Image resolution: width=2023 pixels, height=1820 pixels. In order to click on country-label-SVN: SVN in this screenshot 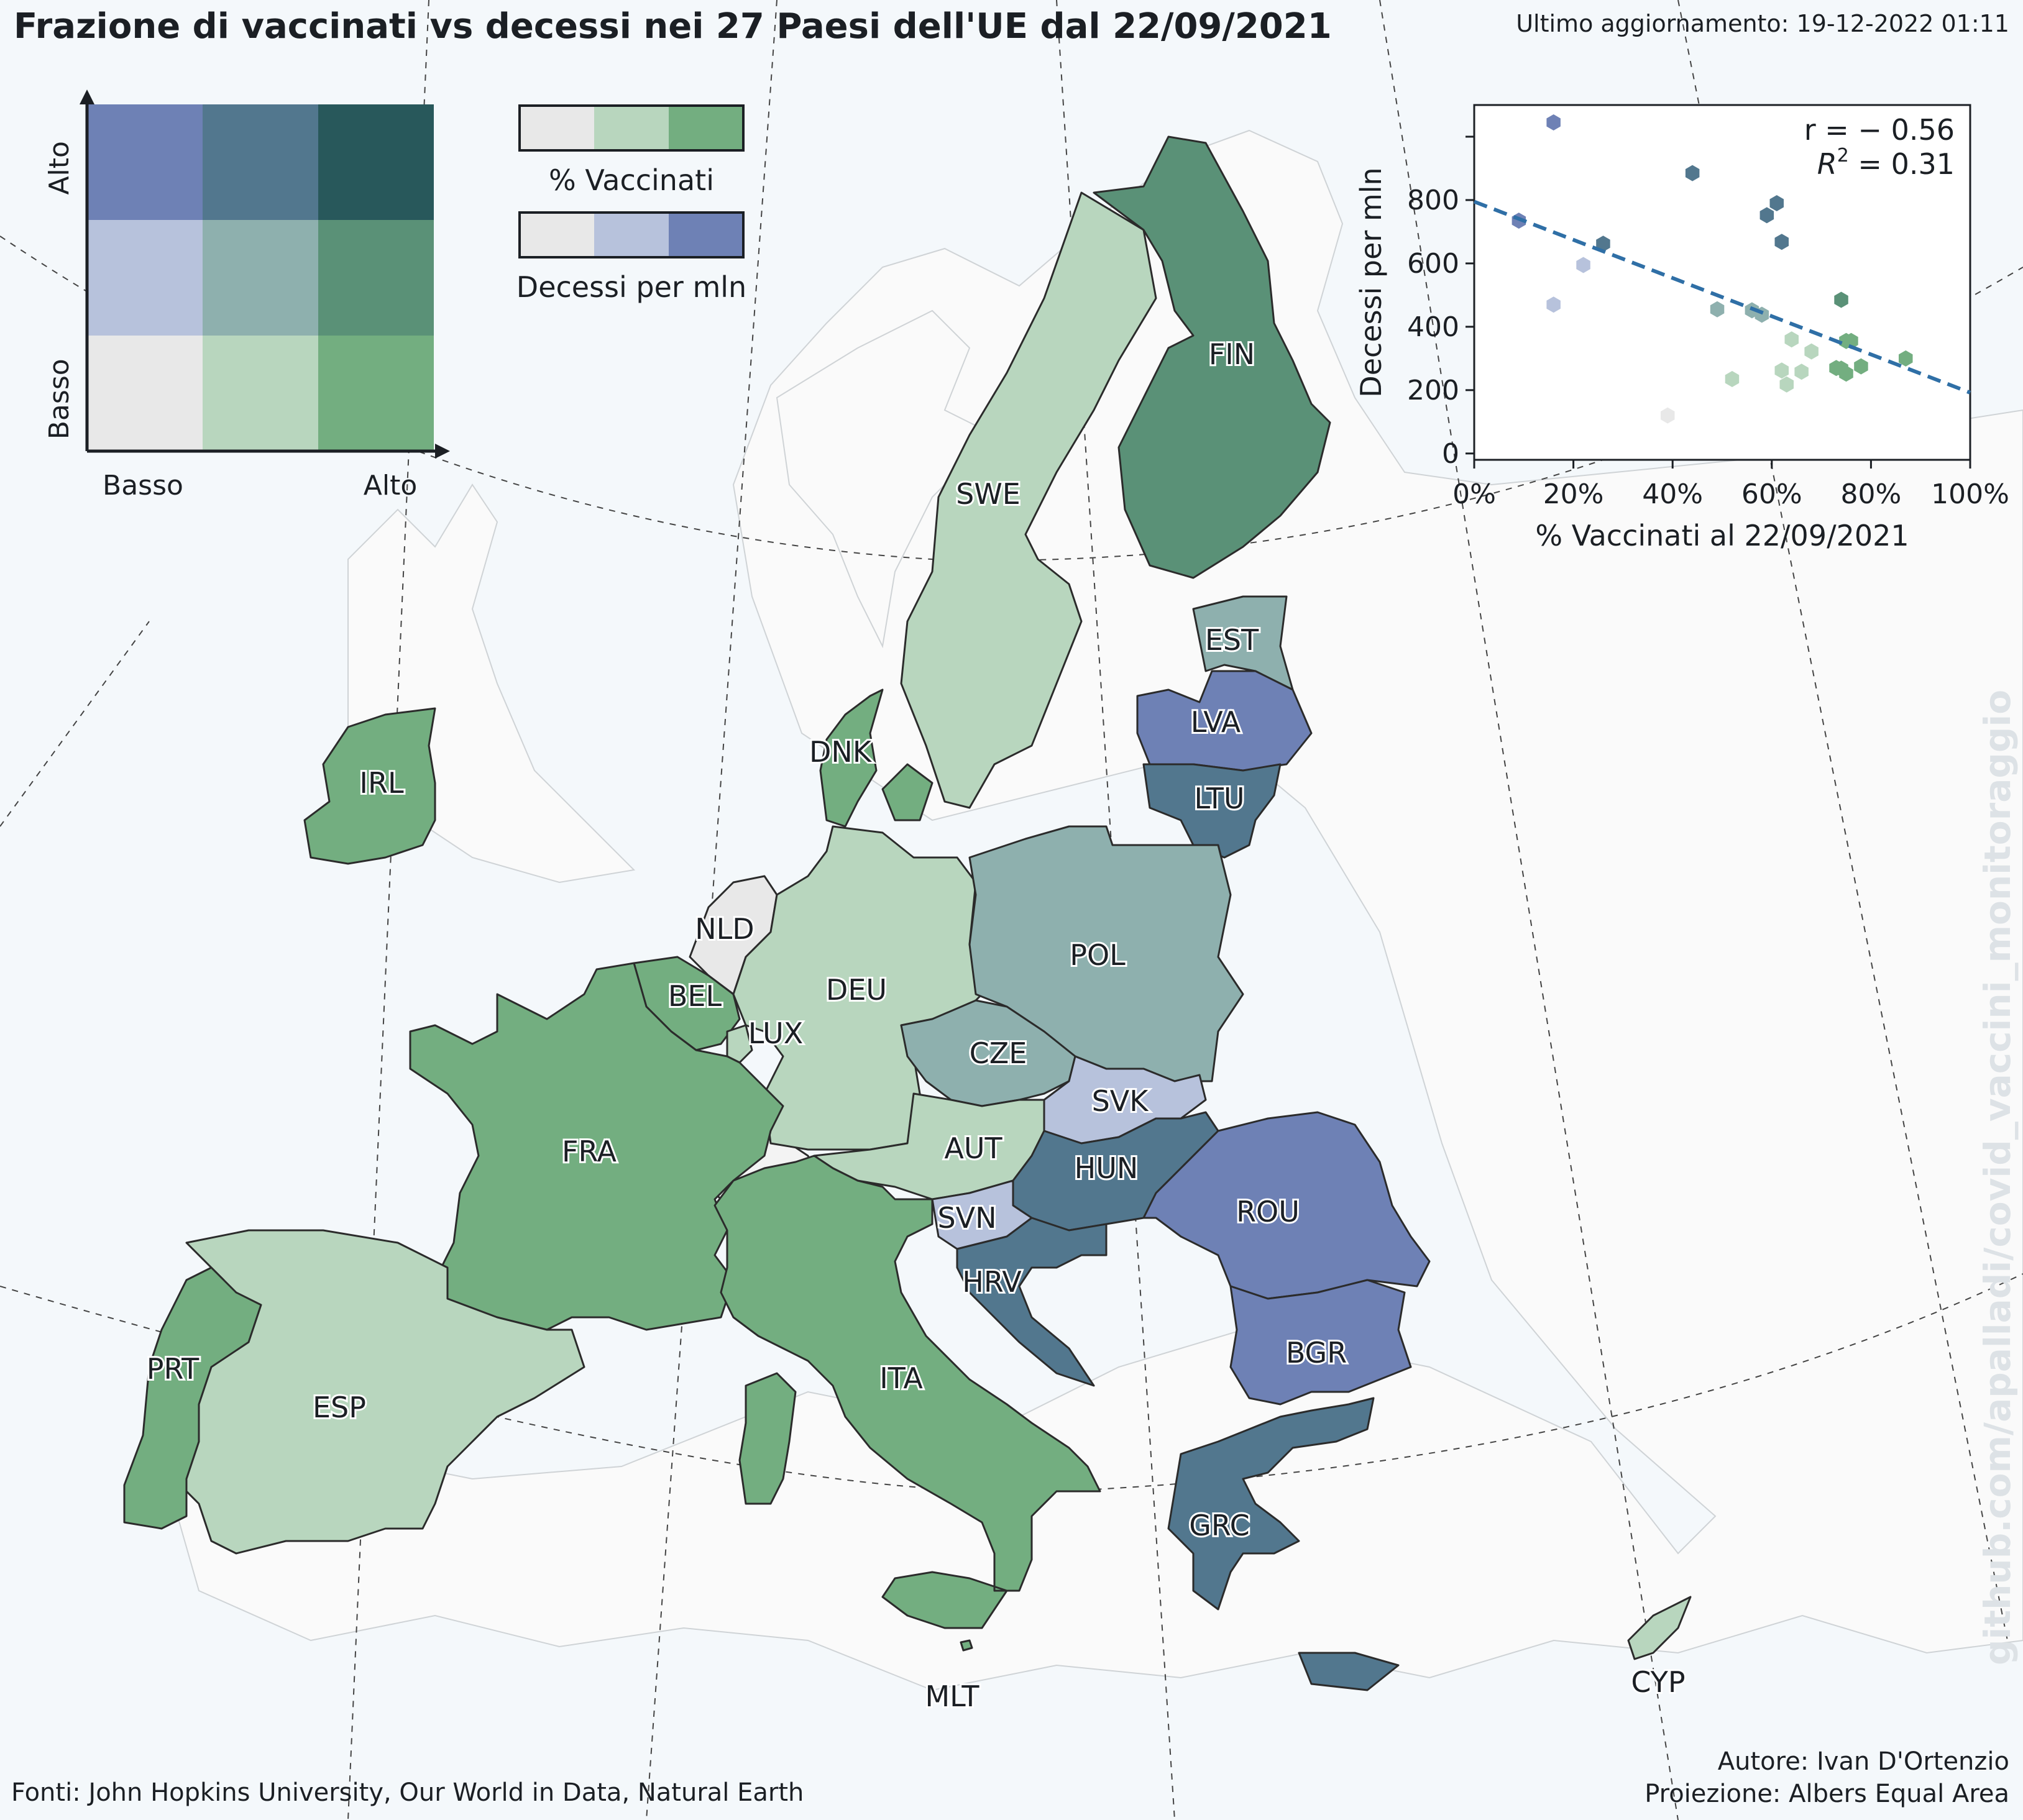, I will do `click(966, 1218)`.